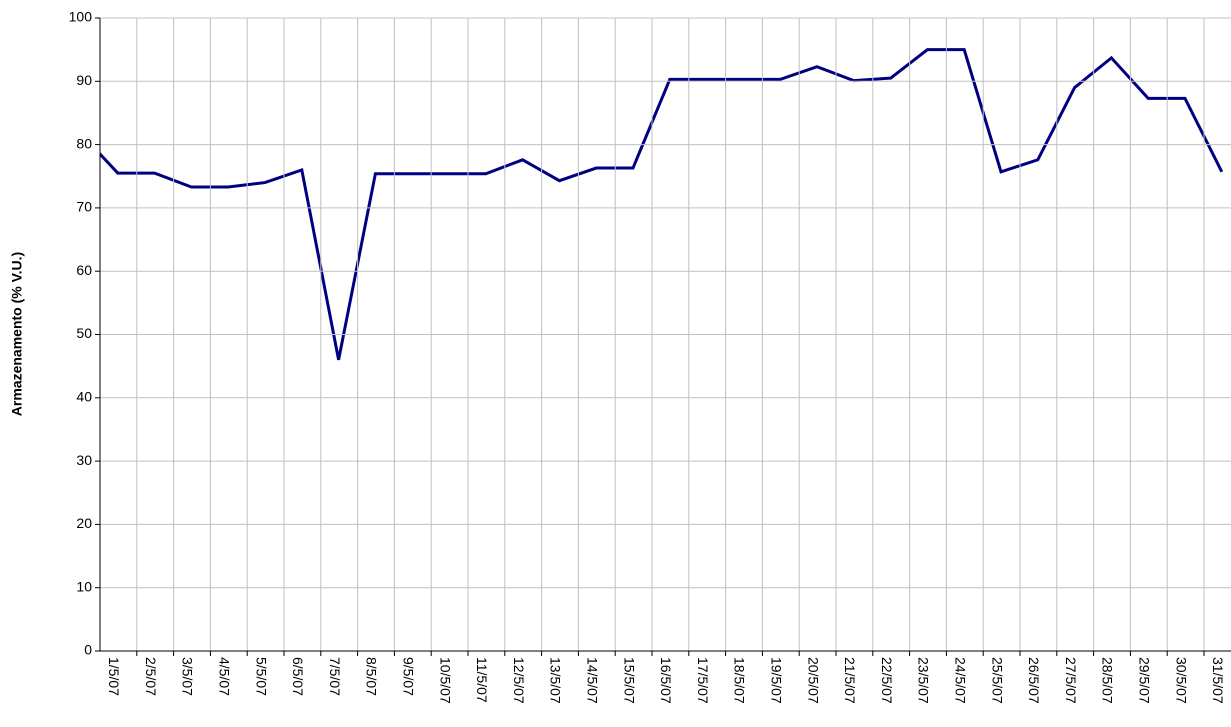 The image size is (1231, 727). What do you see at coordinates (960, 680) in the screenshot?
I see `x-tick-label: 24/5/07` at bounding box center [960, 680].